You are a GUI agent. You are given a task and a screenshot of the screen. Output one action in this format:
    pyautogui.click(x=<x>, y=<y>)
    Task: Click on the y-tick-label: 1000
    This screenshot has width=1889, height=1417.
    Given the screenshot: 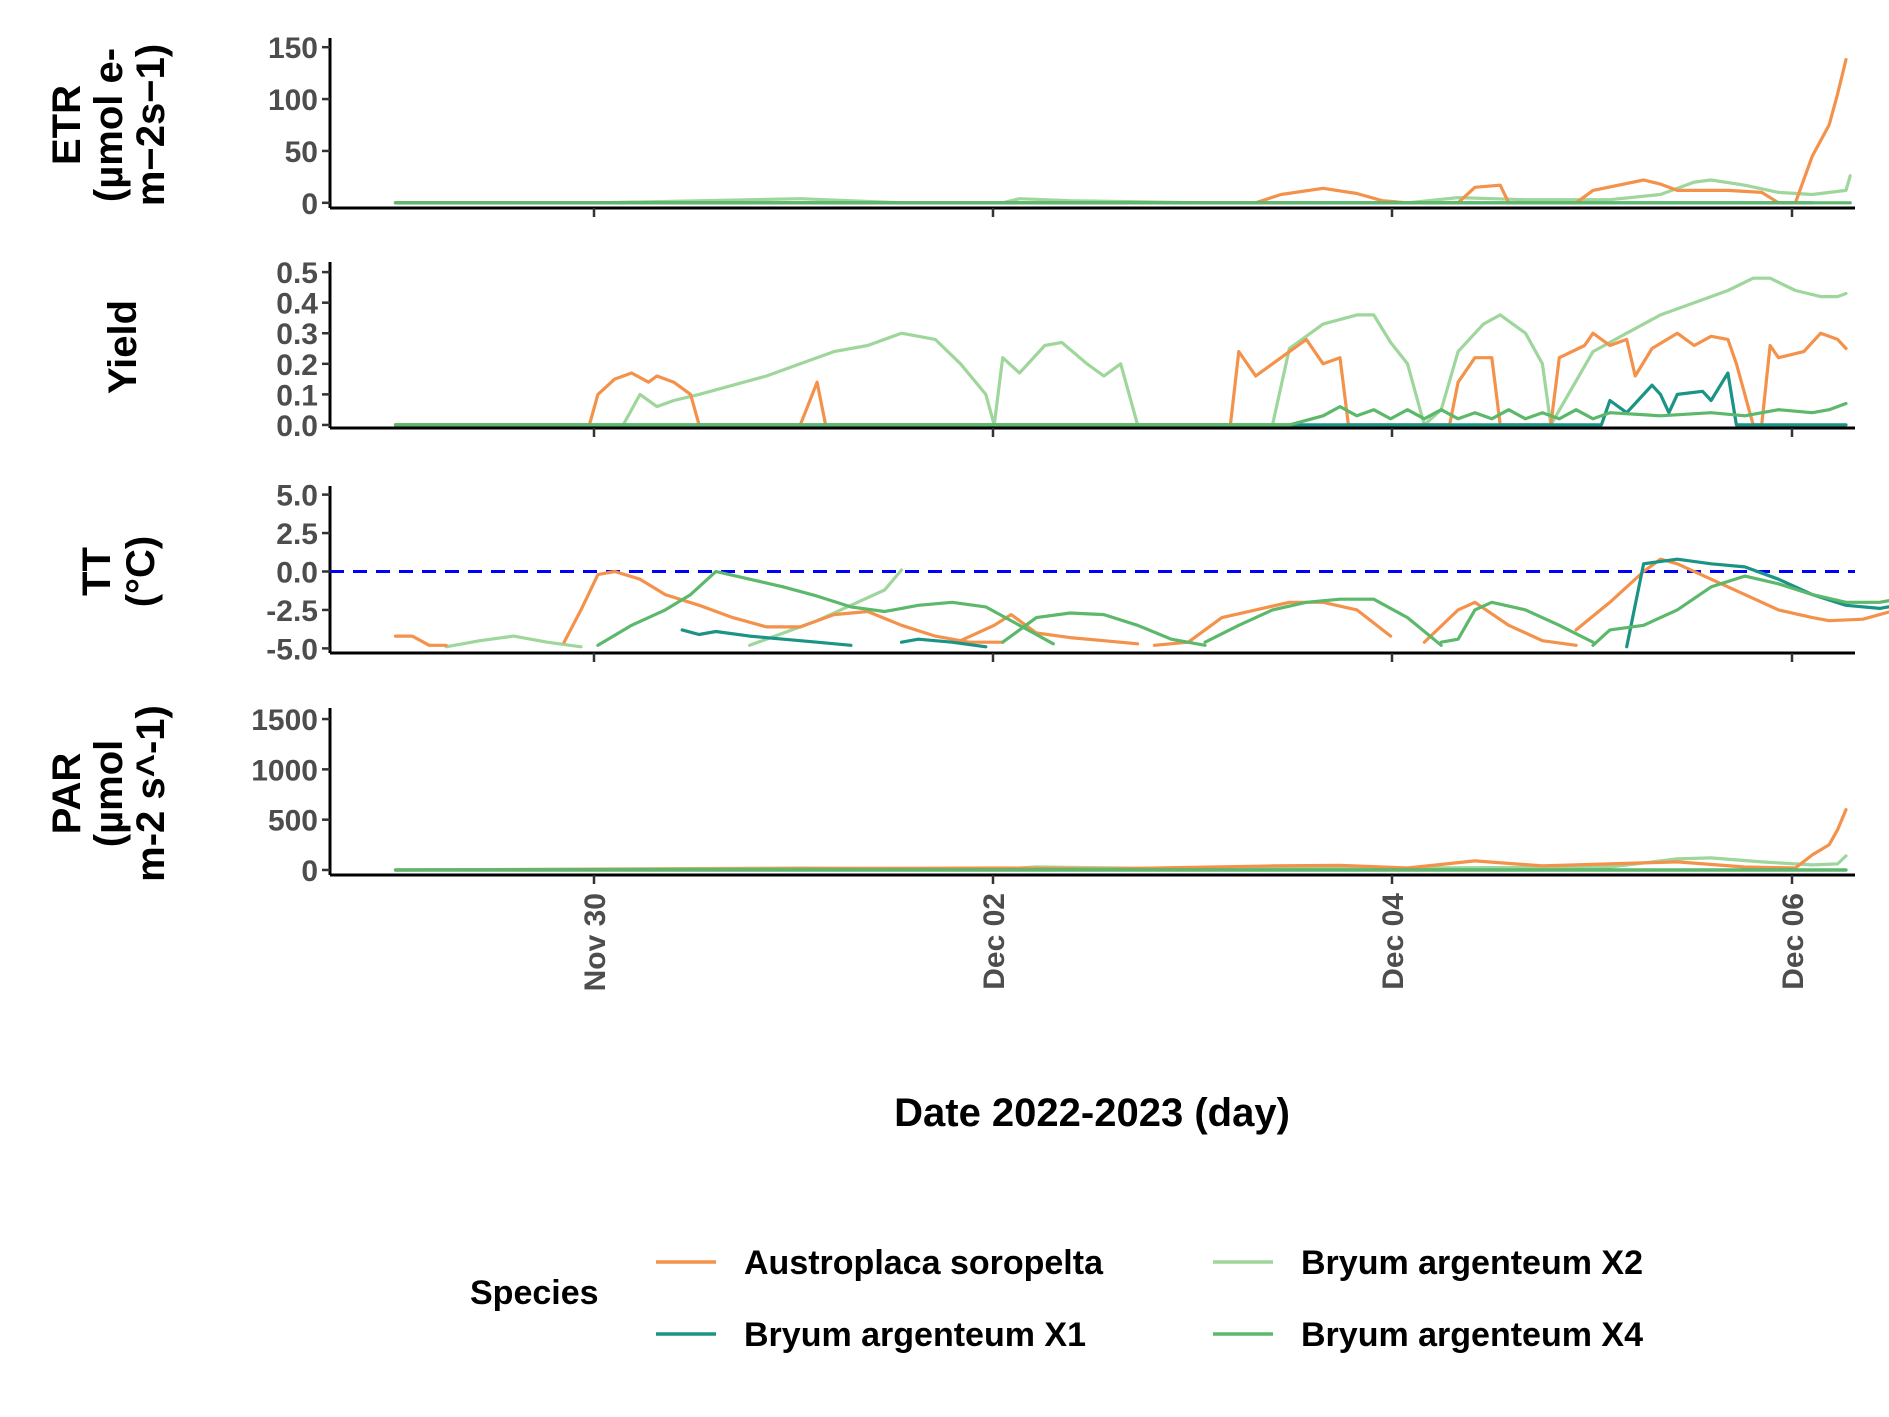 What is the action you would take?
    pyautogui.click(x=284, y=770)
    